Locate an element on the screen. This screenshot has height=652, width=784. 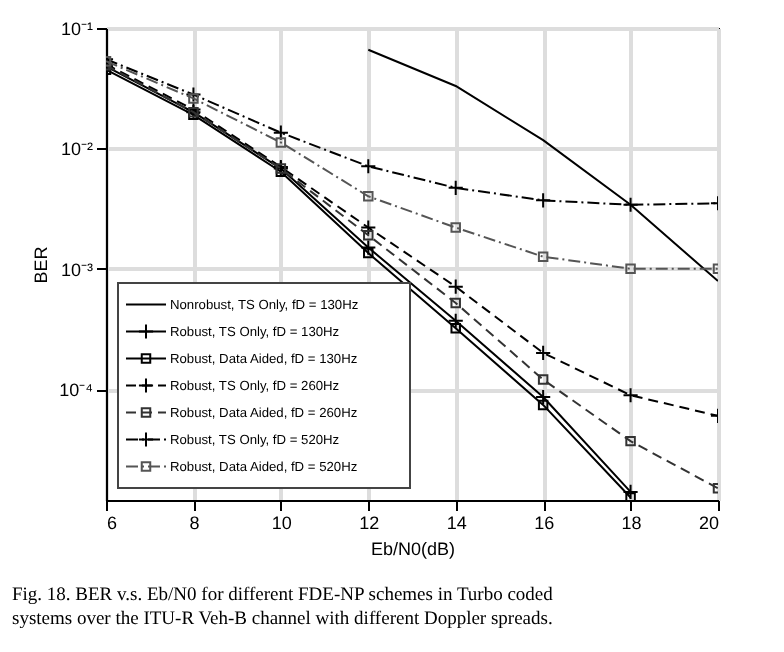
x-tick-label: 16 is located at coordinates (544, 523).